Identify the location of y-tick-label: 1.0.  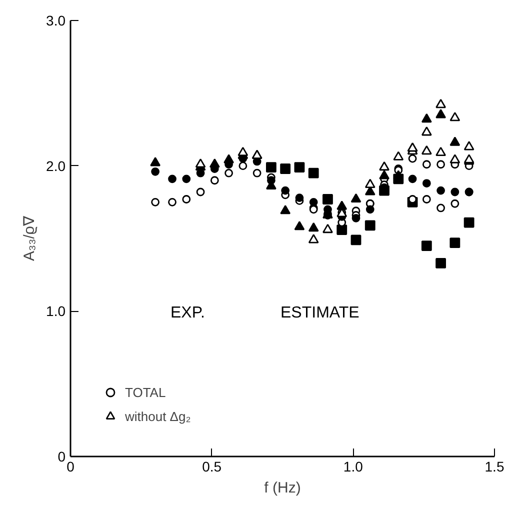
(56, 311).